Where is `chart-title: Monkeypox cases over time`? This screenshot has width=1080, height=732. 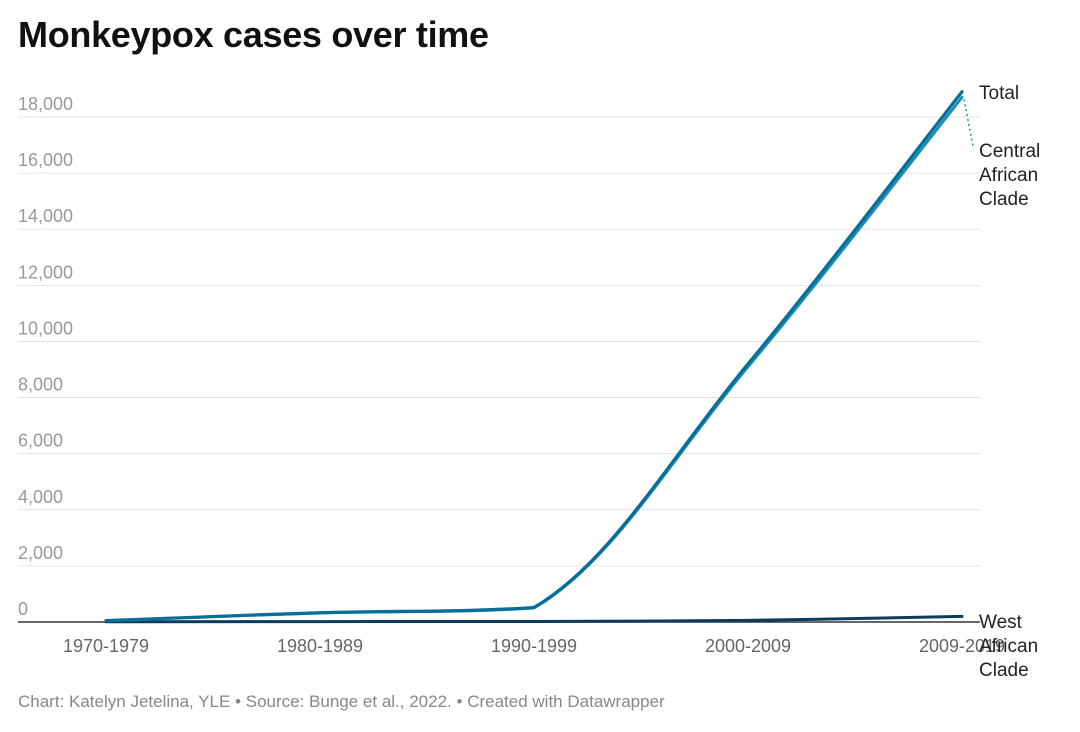 chart-title: Monkeypox cases over time is located at coordinates (253, 34).